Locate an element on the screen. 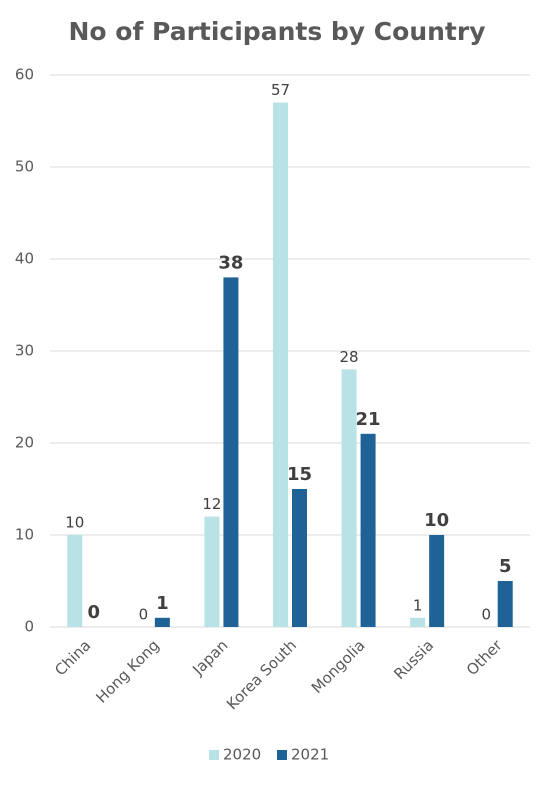  y-tick-label: 30 is located at coordinates (24, 351).